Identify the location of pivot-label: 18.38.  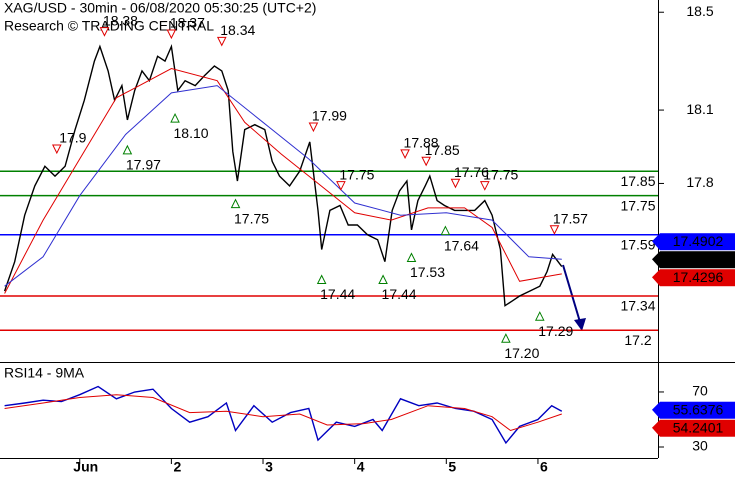
(120, 20).